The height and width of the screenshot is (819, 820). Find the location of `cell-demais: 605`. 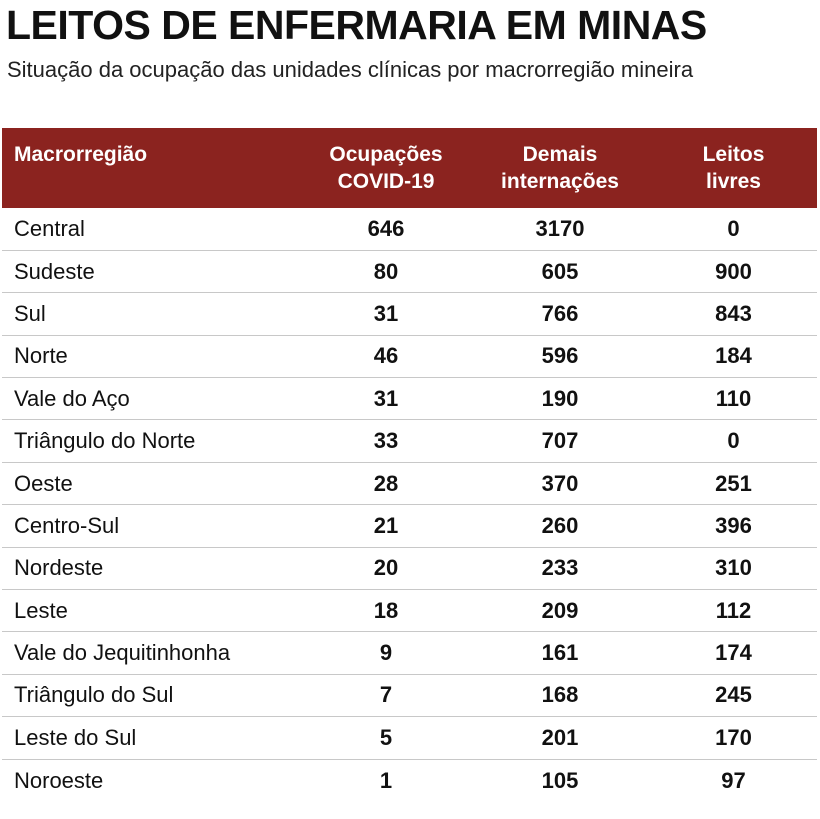

cell-demais: 605 is located at coordinates (560, 272).